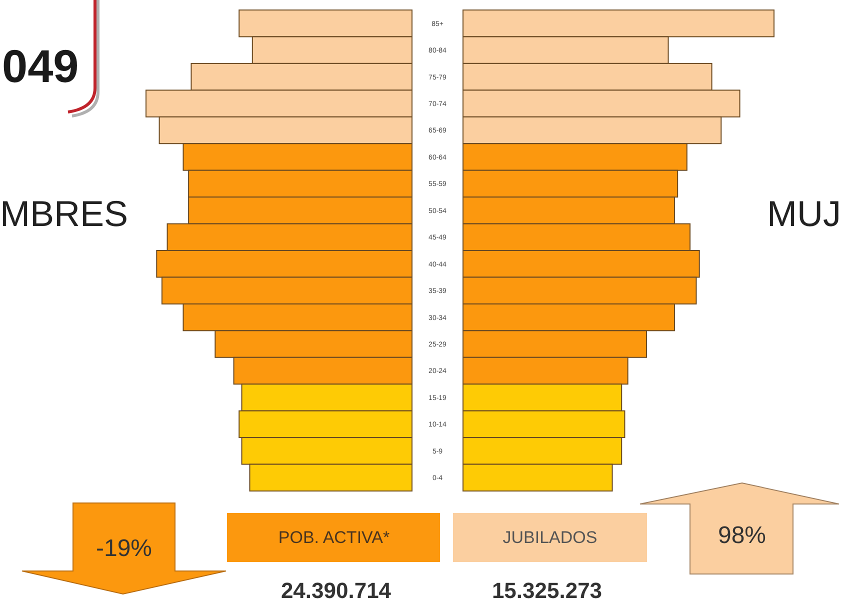 The width and height of the screenshot is (843, 603). What do you see at coordinates (334, 537) in the screenshot?
I see `text: POB. ACTIVA*` at bounding box center [334, 537].